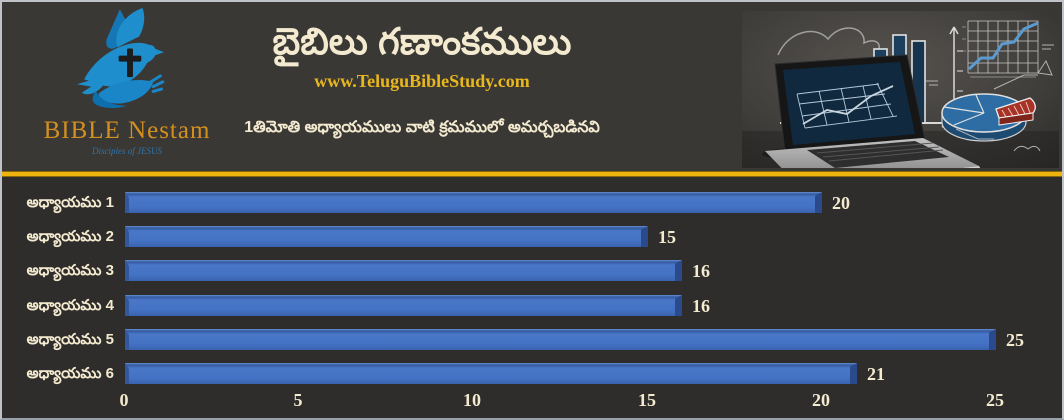  What do you see at coordinates (127, 151) in the screenshot?
I see `logo-tagline: Disciples of JESUS` at bounding box center [127, 151].